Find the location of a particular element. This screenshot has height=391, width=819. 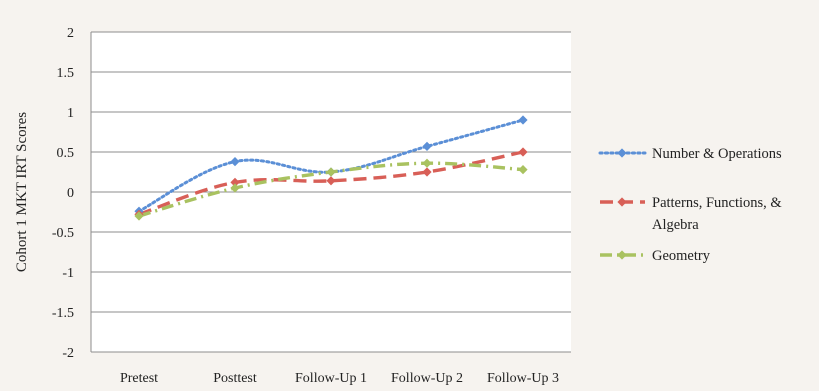

y-tick-label: 0.5 is located at coordinates (66, 153).